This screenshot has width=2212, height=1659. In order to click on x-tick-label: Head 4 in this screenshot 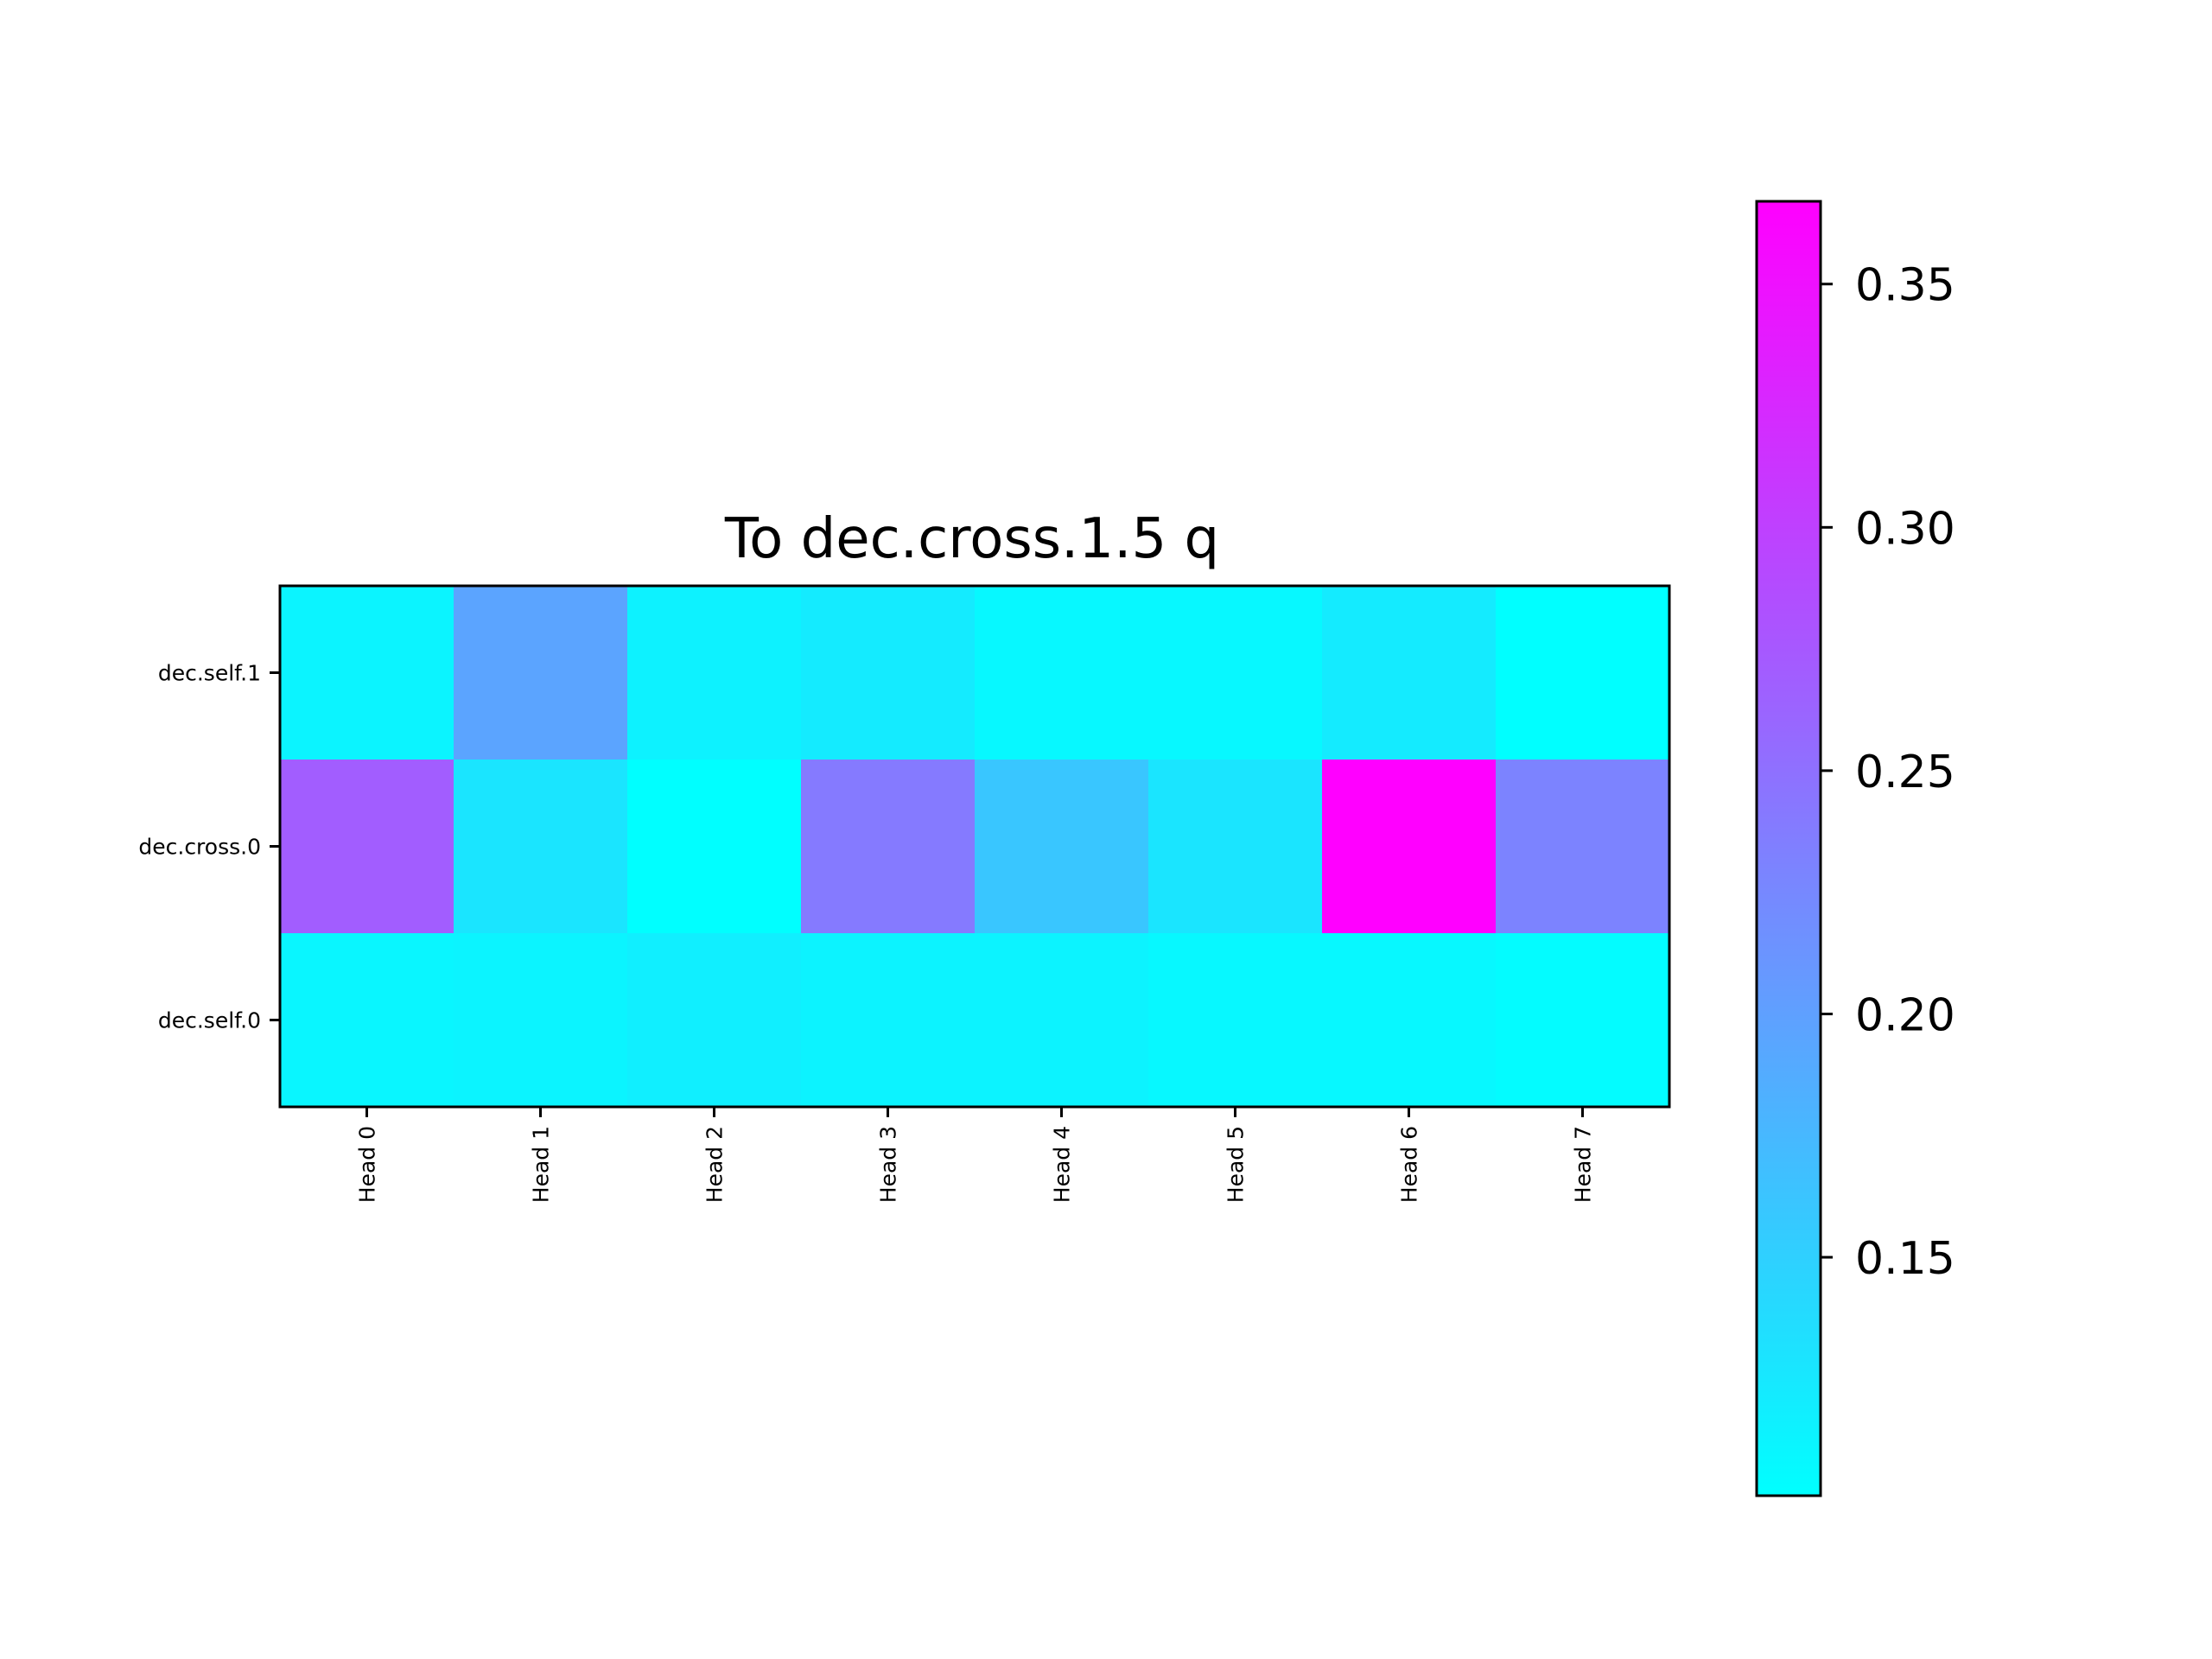, I will do `click(1062, 1164)`.